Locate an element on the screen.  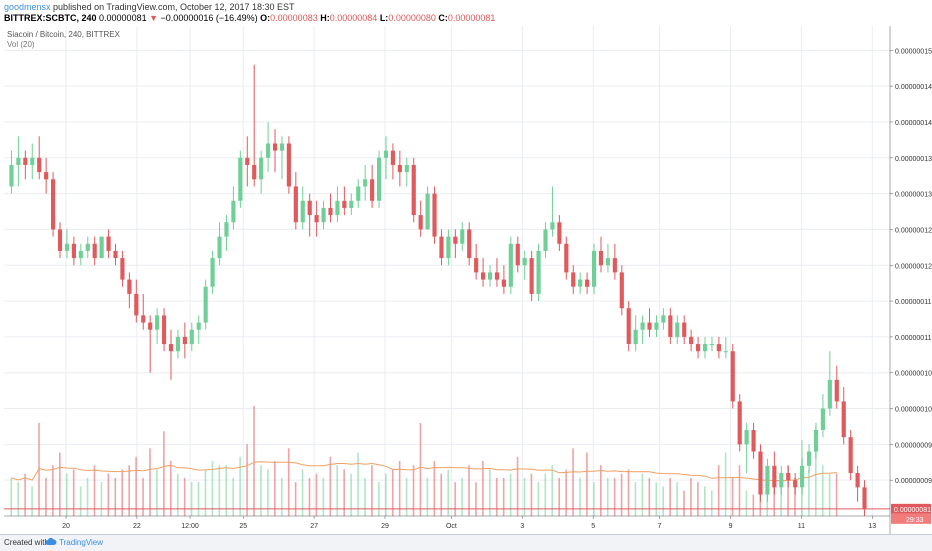
x-tick-label: 9 is located at coordinates (731, 526).